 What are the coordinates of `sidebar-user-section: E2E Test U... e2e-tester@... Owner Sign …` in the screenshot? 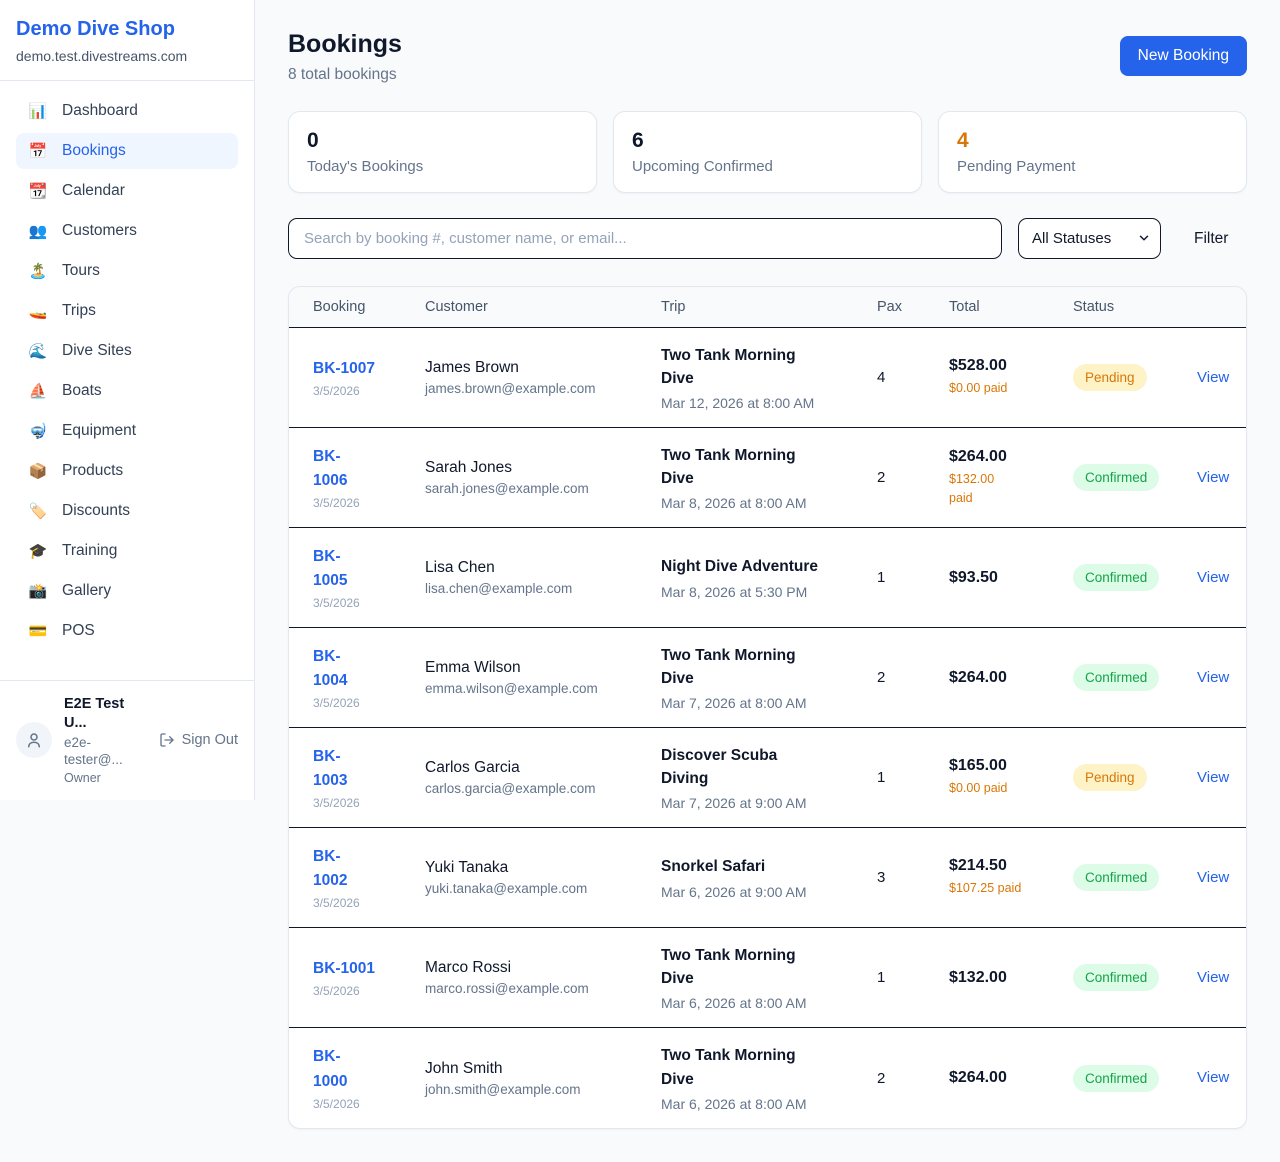 It's located at (127, 739).